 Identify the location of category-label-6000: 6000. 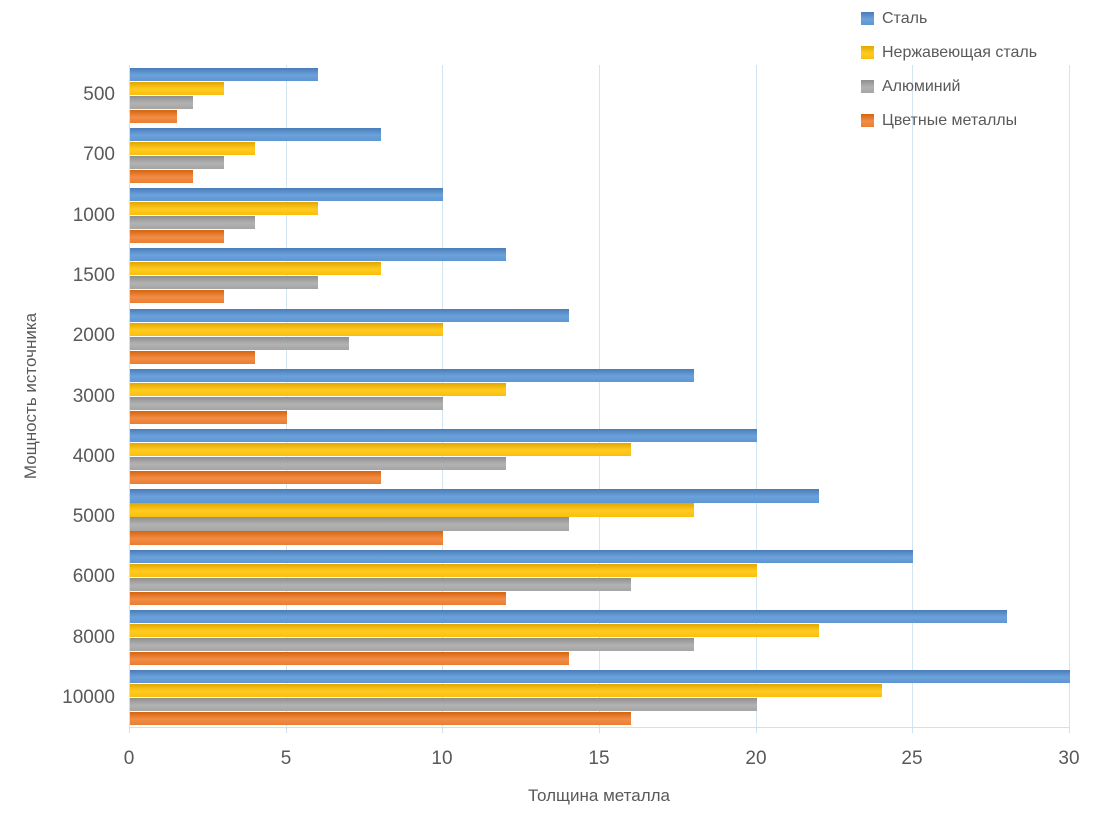
(93, 576).